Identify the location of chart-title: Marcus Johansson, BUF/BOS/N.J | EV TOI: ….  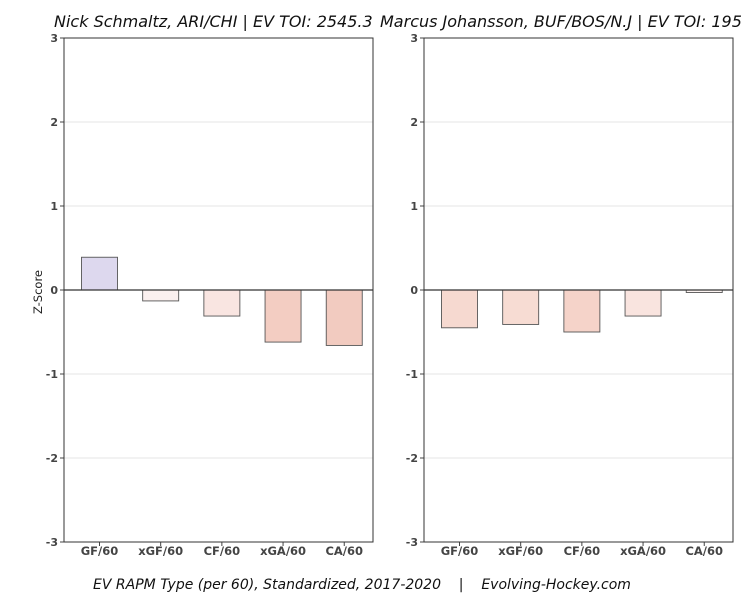
(561, 21).